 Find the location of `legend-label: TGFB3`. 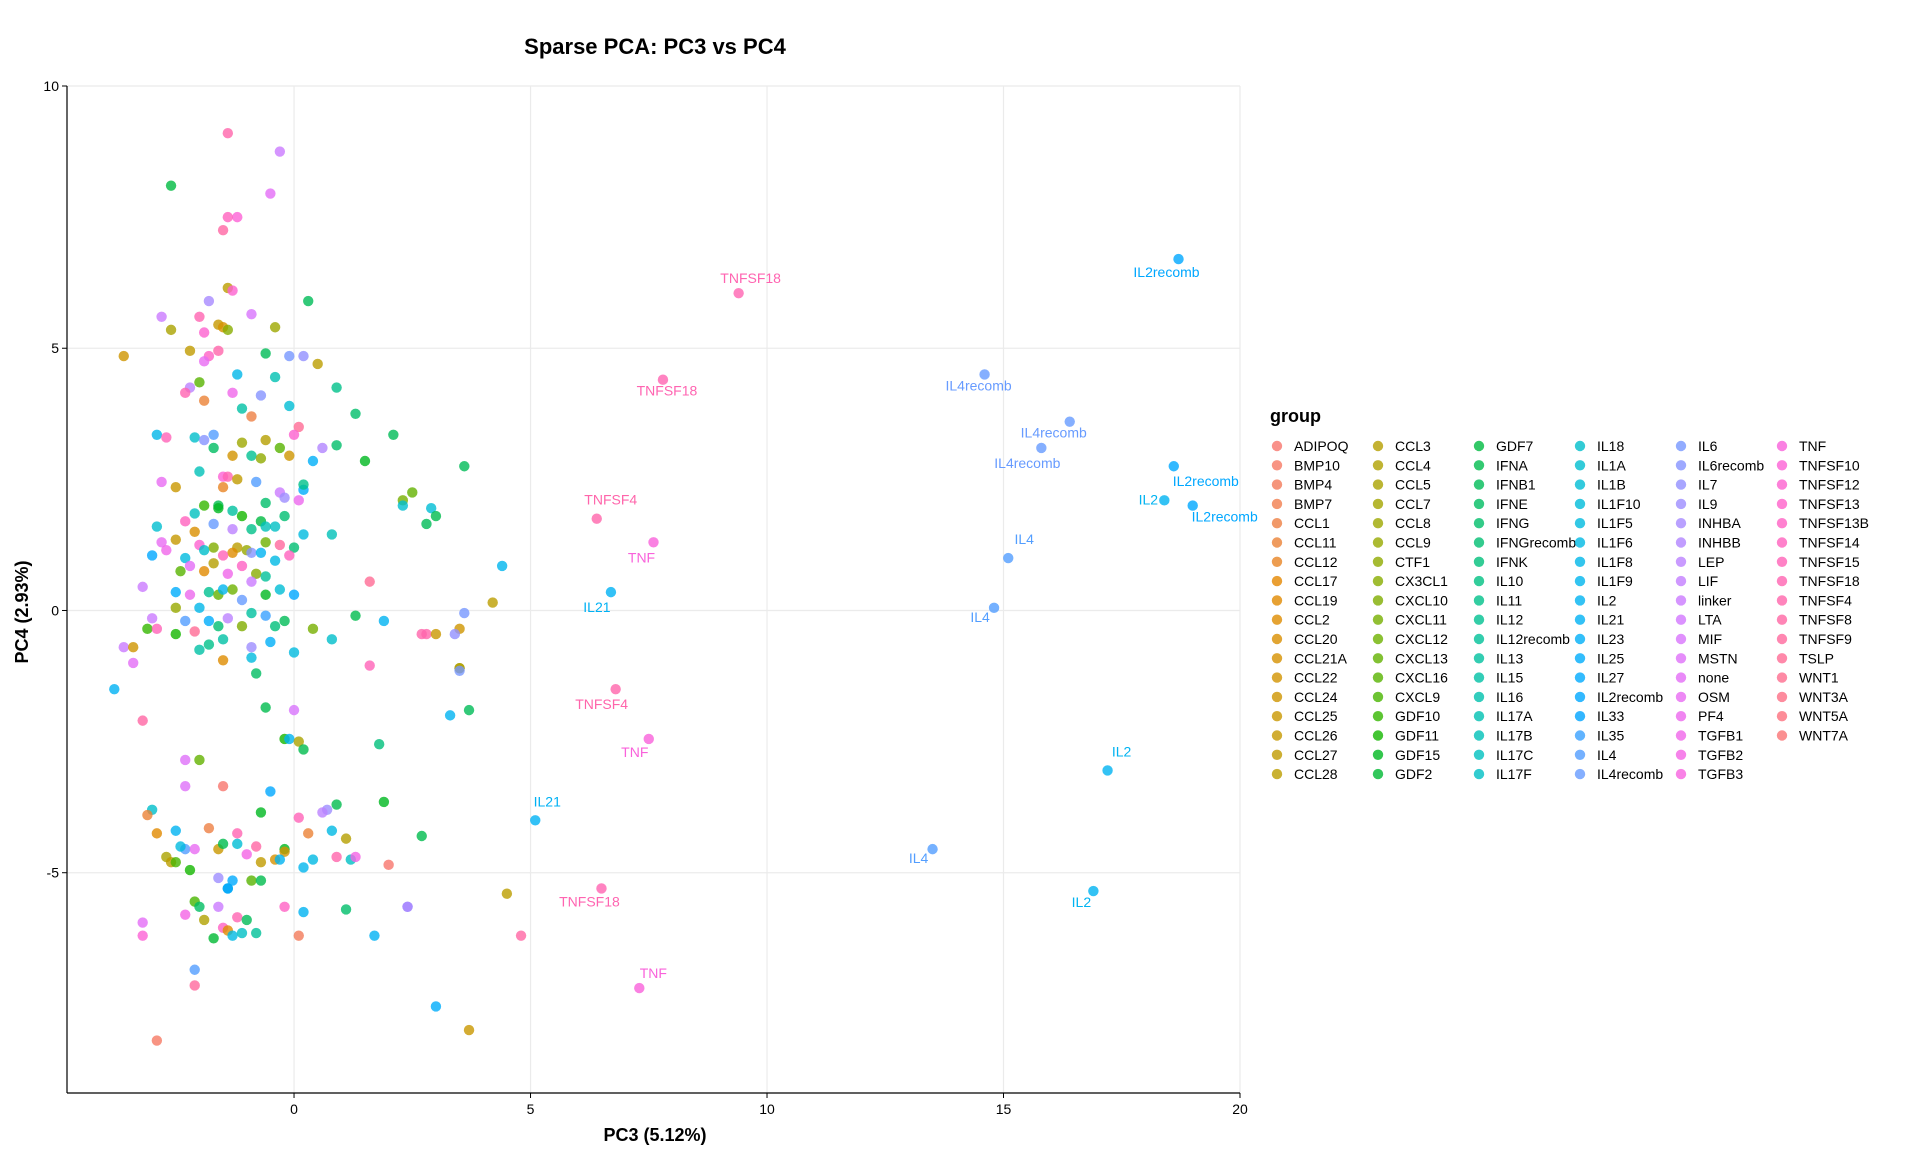

legend-label: TGFB3 is located at coordinates (1720, 774).